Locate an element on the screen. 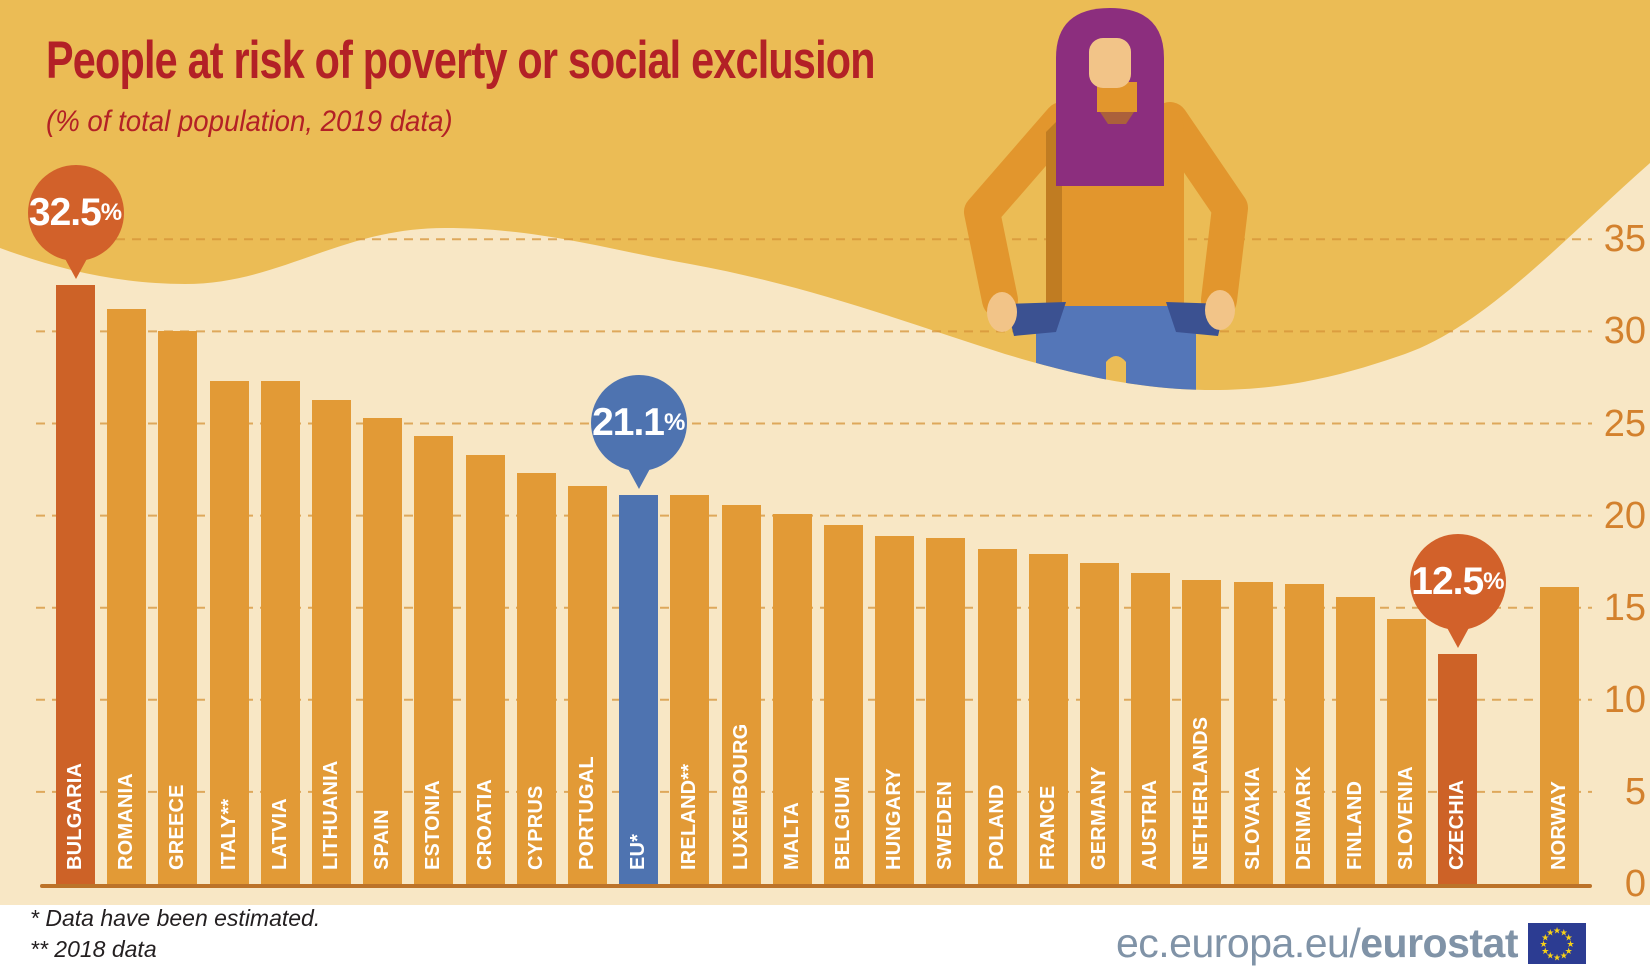  country-label-portugal: PORTUGAL is located at coordinates (587, 813).